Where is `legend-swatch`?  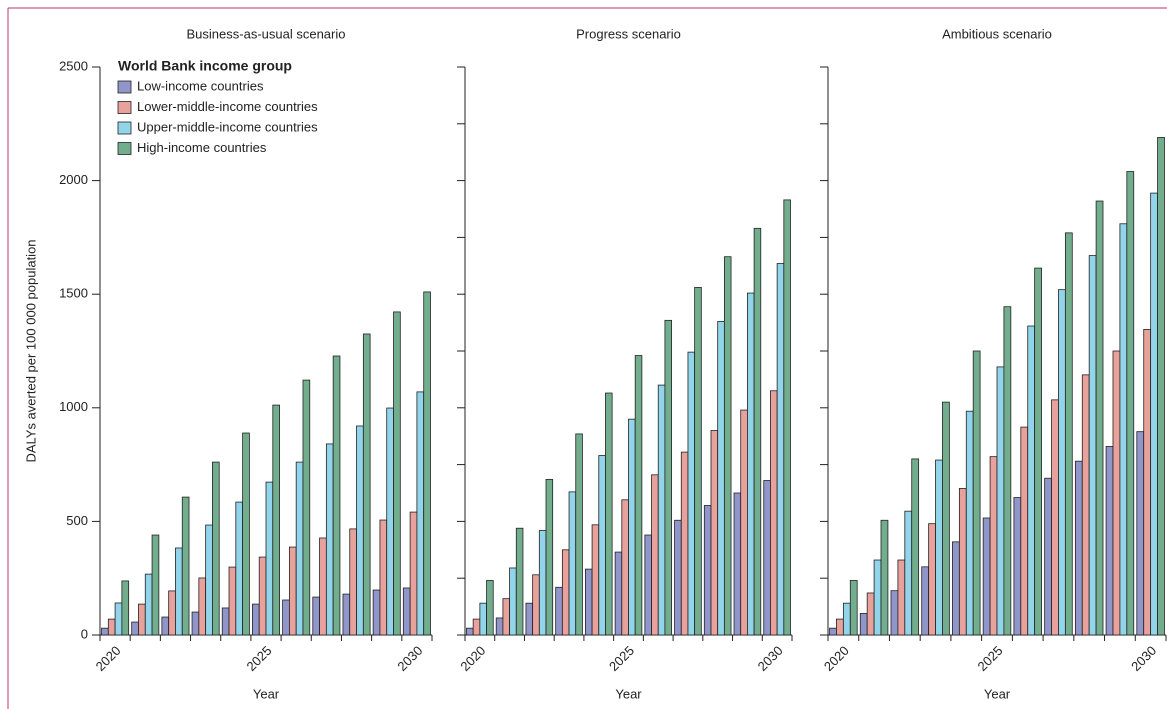
legend-swatch is located at coordinates (124, 128).